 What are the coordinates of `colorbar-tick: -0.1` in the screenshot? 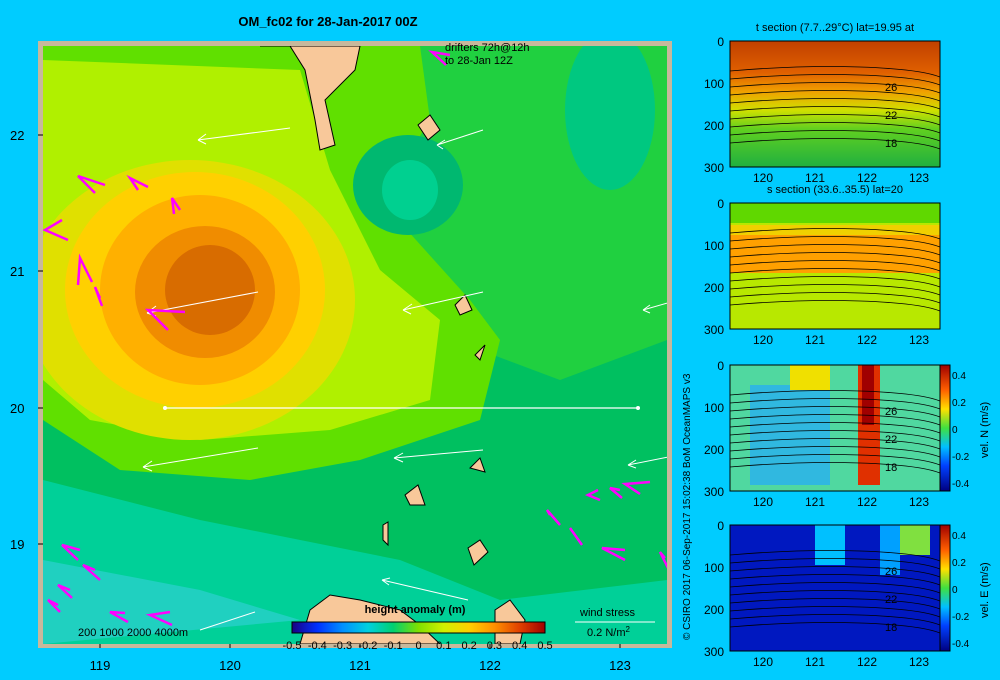 It's located at (393, 646).